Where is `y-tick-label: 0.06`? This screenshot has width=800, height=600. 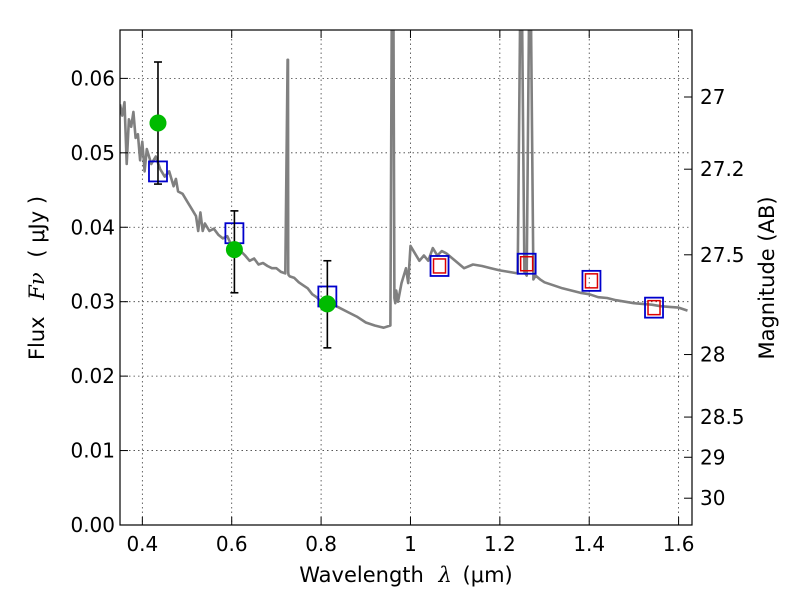 y-tick-label: 0.06 is located at coordinates (92, 78).